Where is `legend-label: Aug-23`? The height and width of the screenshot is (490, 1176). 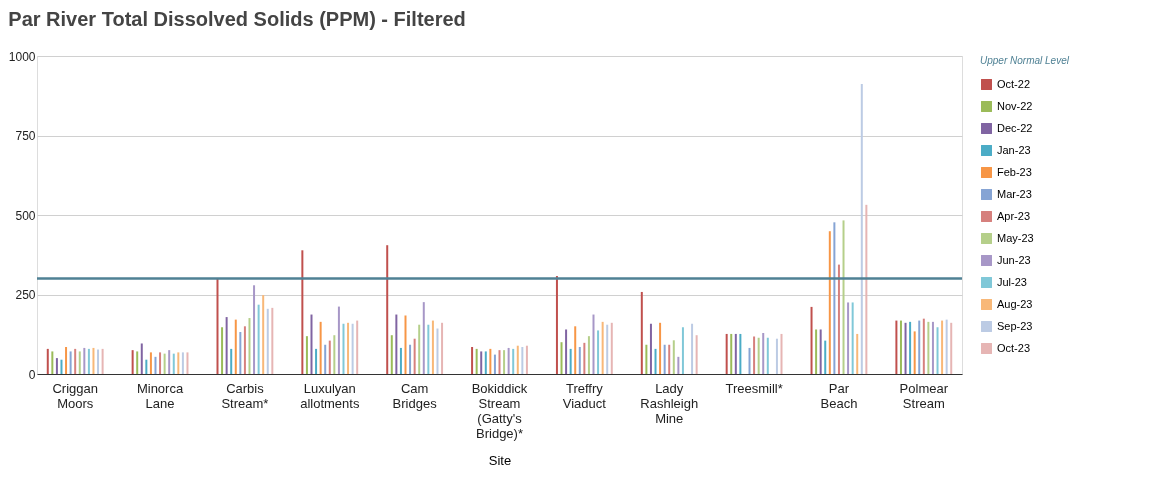 legend-label: Aug-23 is located at coordinates (1015, 303).